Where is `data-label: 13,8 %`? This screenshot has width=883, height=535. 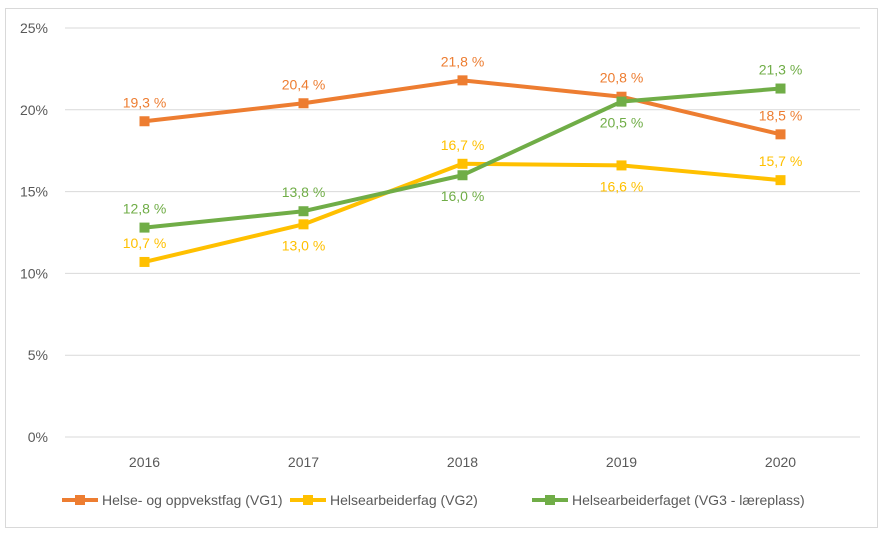 data-label: 13,8 % is located at coordinates (304, 192).